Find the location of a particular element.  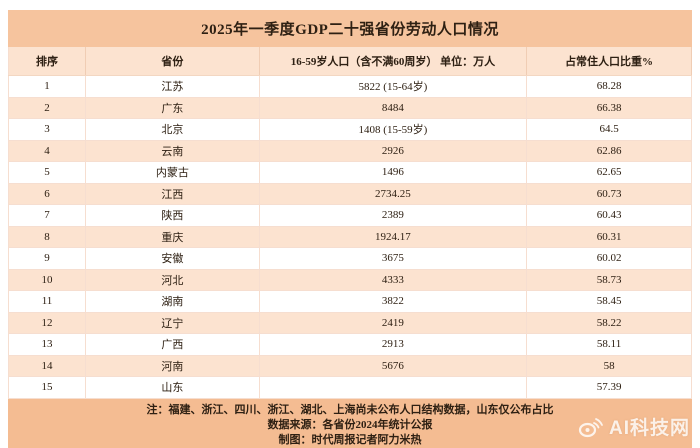

population-cell: 5676 is located at coordinates (394, 365).